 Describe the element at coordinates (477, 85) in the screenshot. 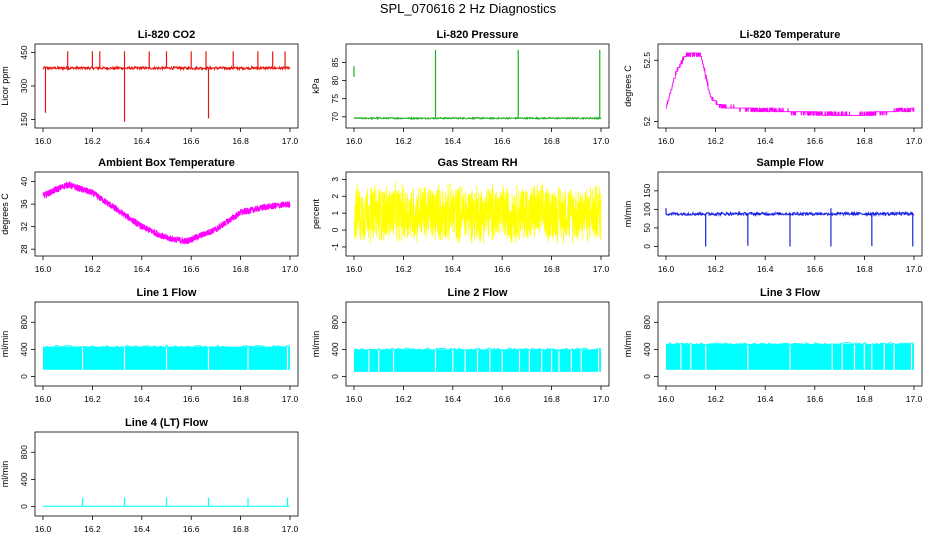

I see `series-pressure` at that location.